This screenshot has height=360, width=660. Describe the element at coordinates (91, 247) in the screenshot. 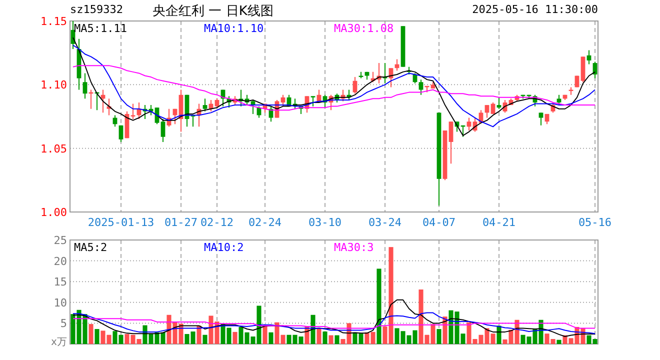

I see `text: MA5:2` at that location.